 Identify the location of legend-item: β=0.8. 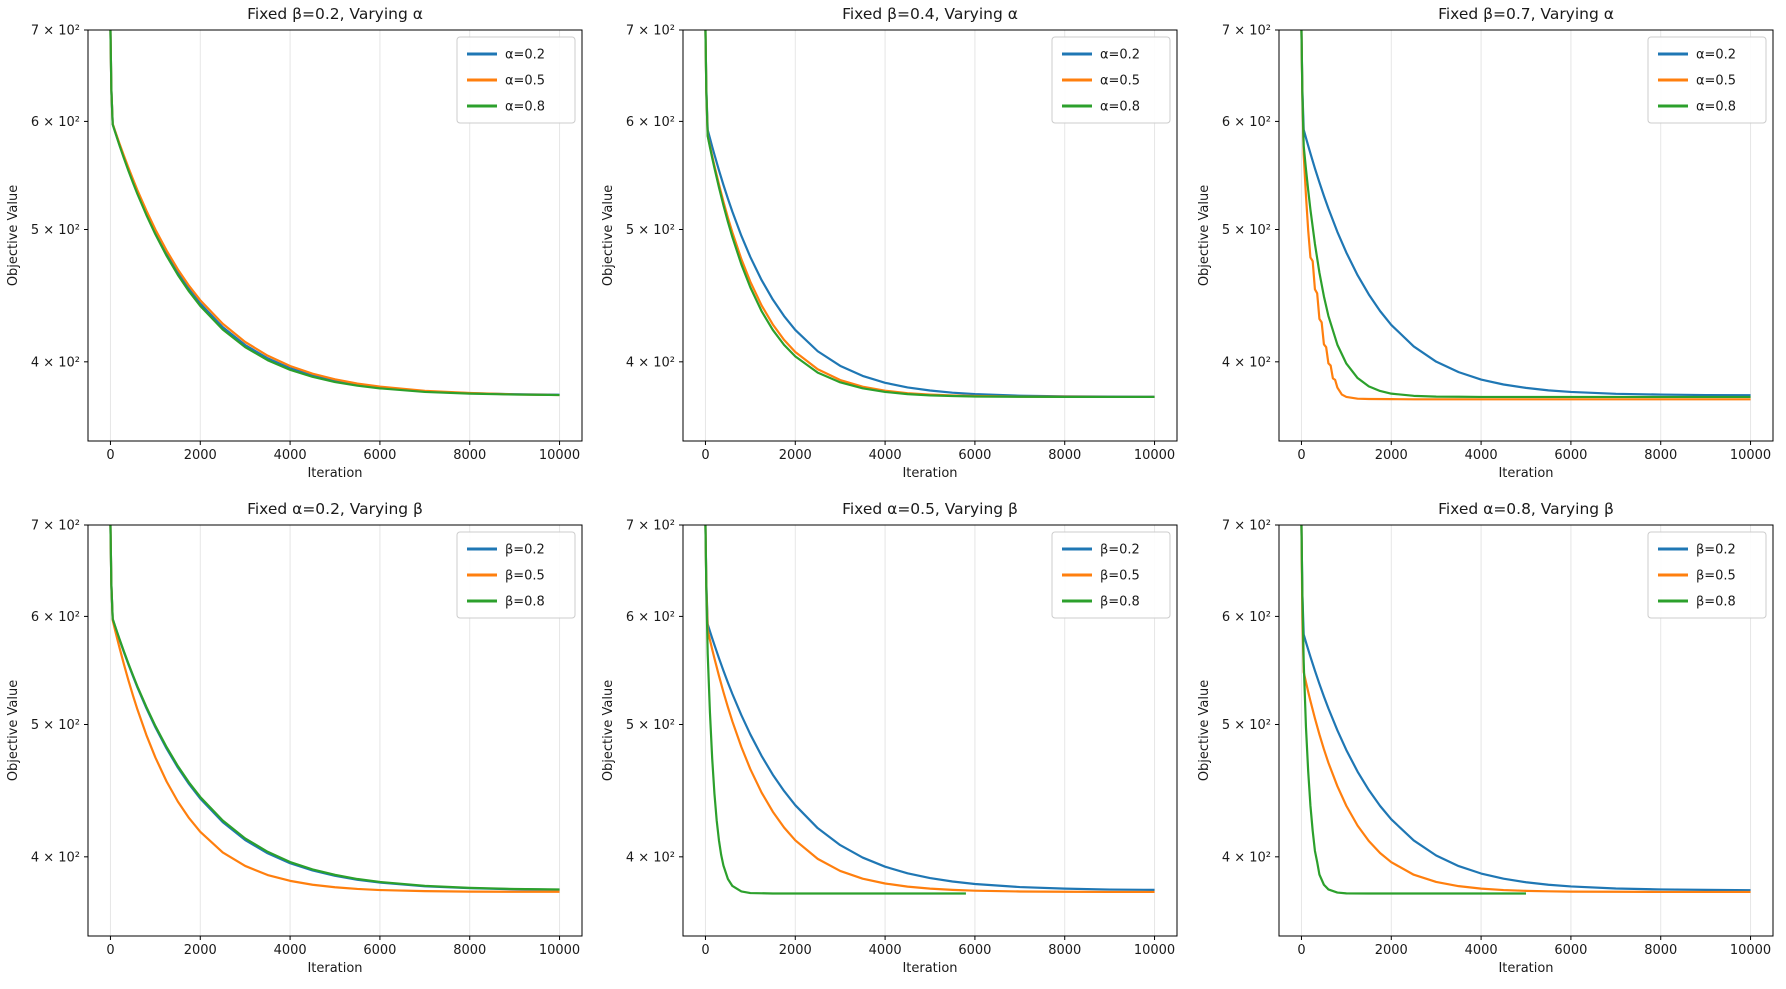
(1101, 601).